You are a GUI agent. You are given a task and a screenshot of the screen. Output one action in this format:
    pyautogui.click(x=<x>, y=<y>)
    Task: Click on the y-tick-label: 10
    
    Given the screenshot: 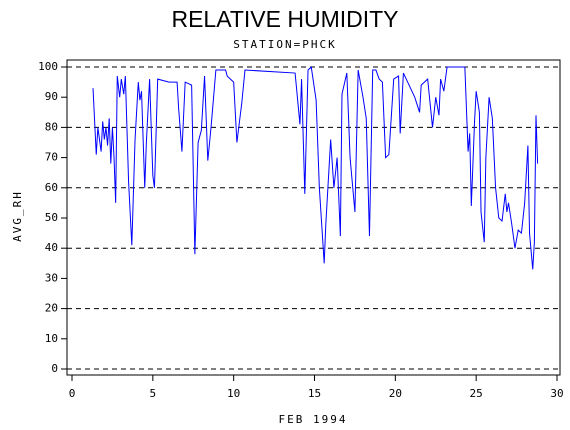 What is the action you would take?
    pyautogui.click(x=51, y=338)
    